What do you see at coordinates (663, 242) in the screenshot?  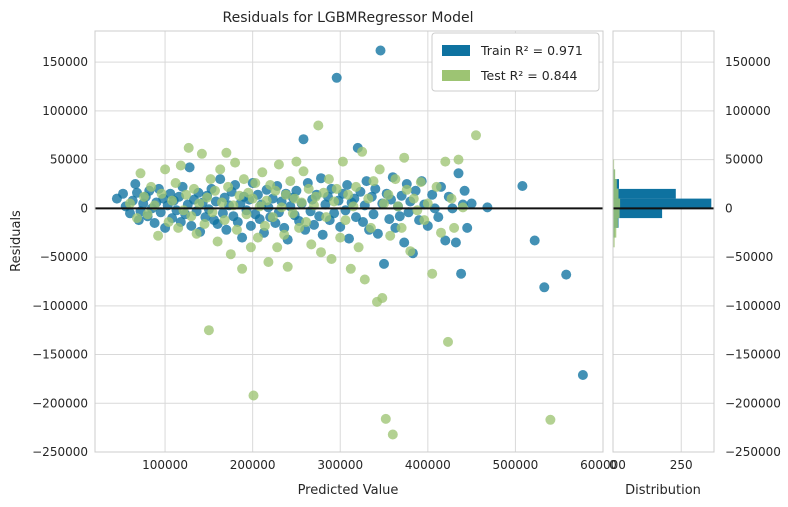 I see `histogram-grid` at bounding box center [663, 242].